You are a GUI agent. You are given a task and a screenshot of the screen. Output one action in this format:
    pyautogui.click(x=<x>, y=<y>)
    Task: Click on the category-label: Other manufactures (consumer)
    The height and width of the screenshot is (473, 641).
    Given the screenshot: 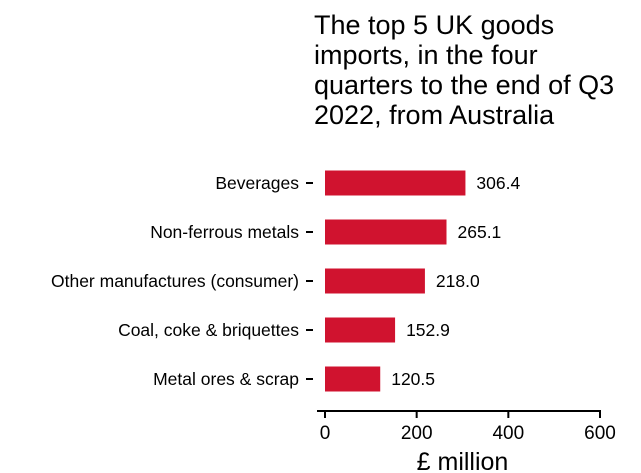 What is the action you would take?
    pyautogui.click(x=175, y=281)
    